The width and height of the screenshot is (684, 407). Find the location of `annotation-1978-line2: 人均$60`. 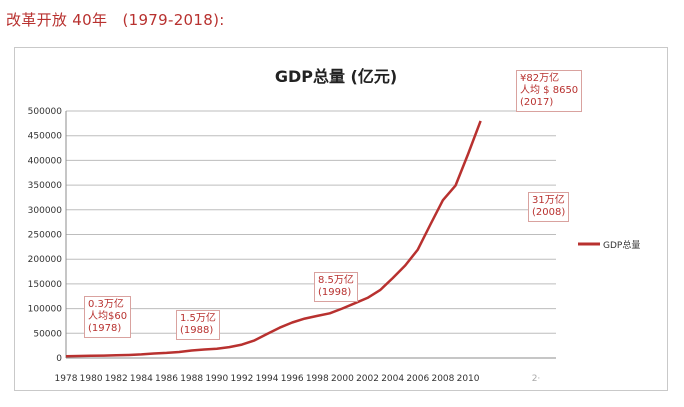

annotation-1978-line2: 人均$60 is located at coordinates (108, 316).